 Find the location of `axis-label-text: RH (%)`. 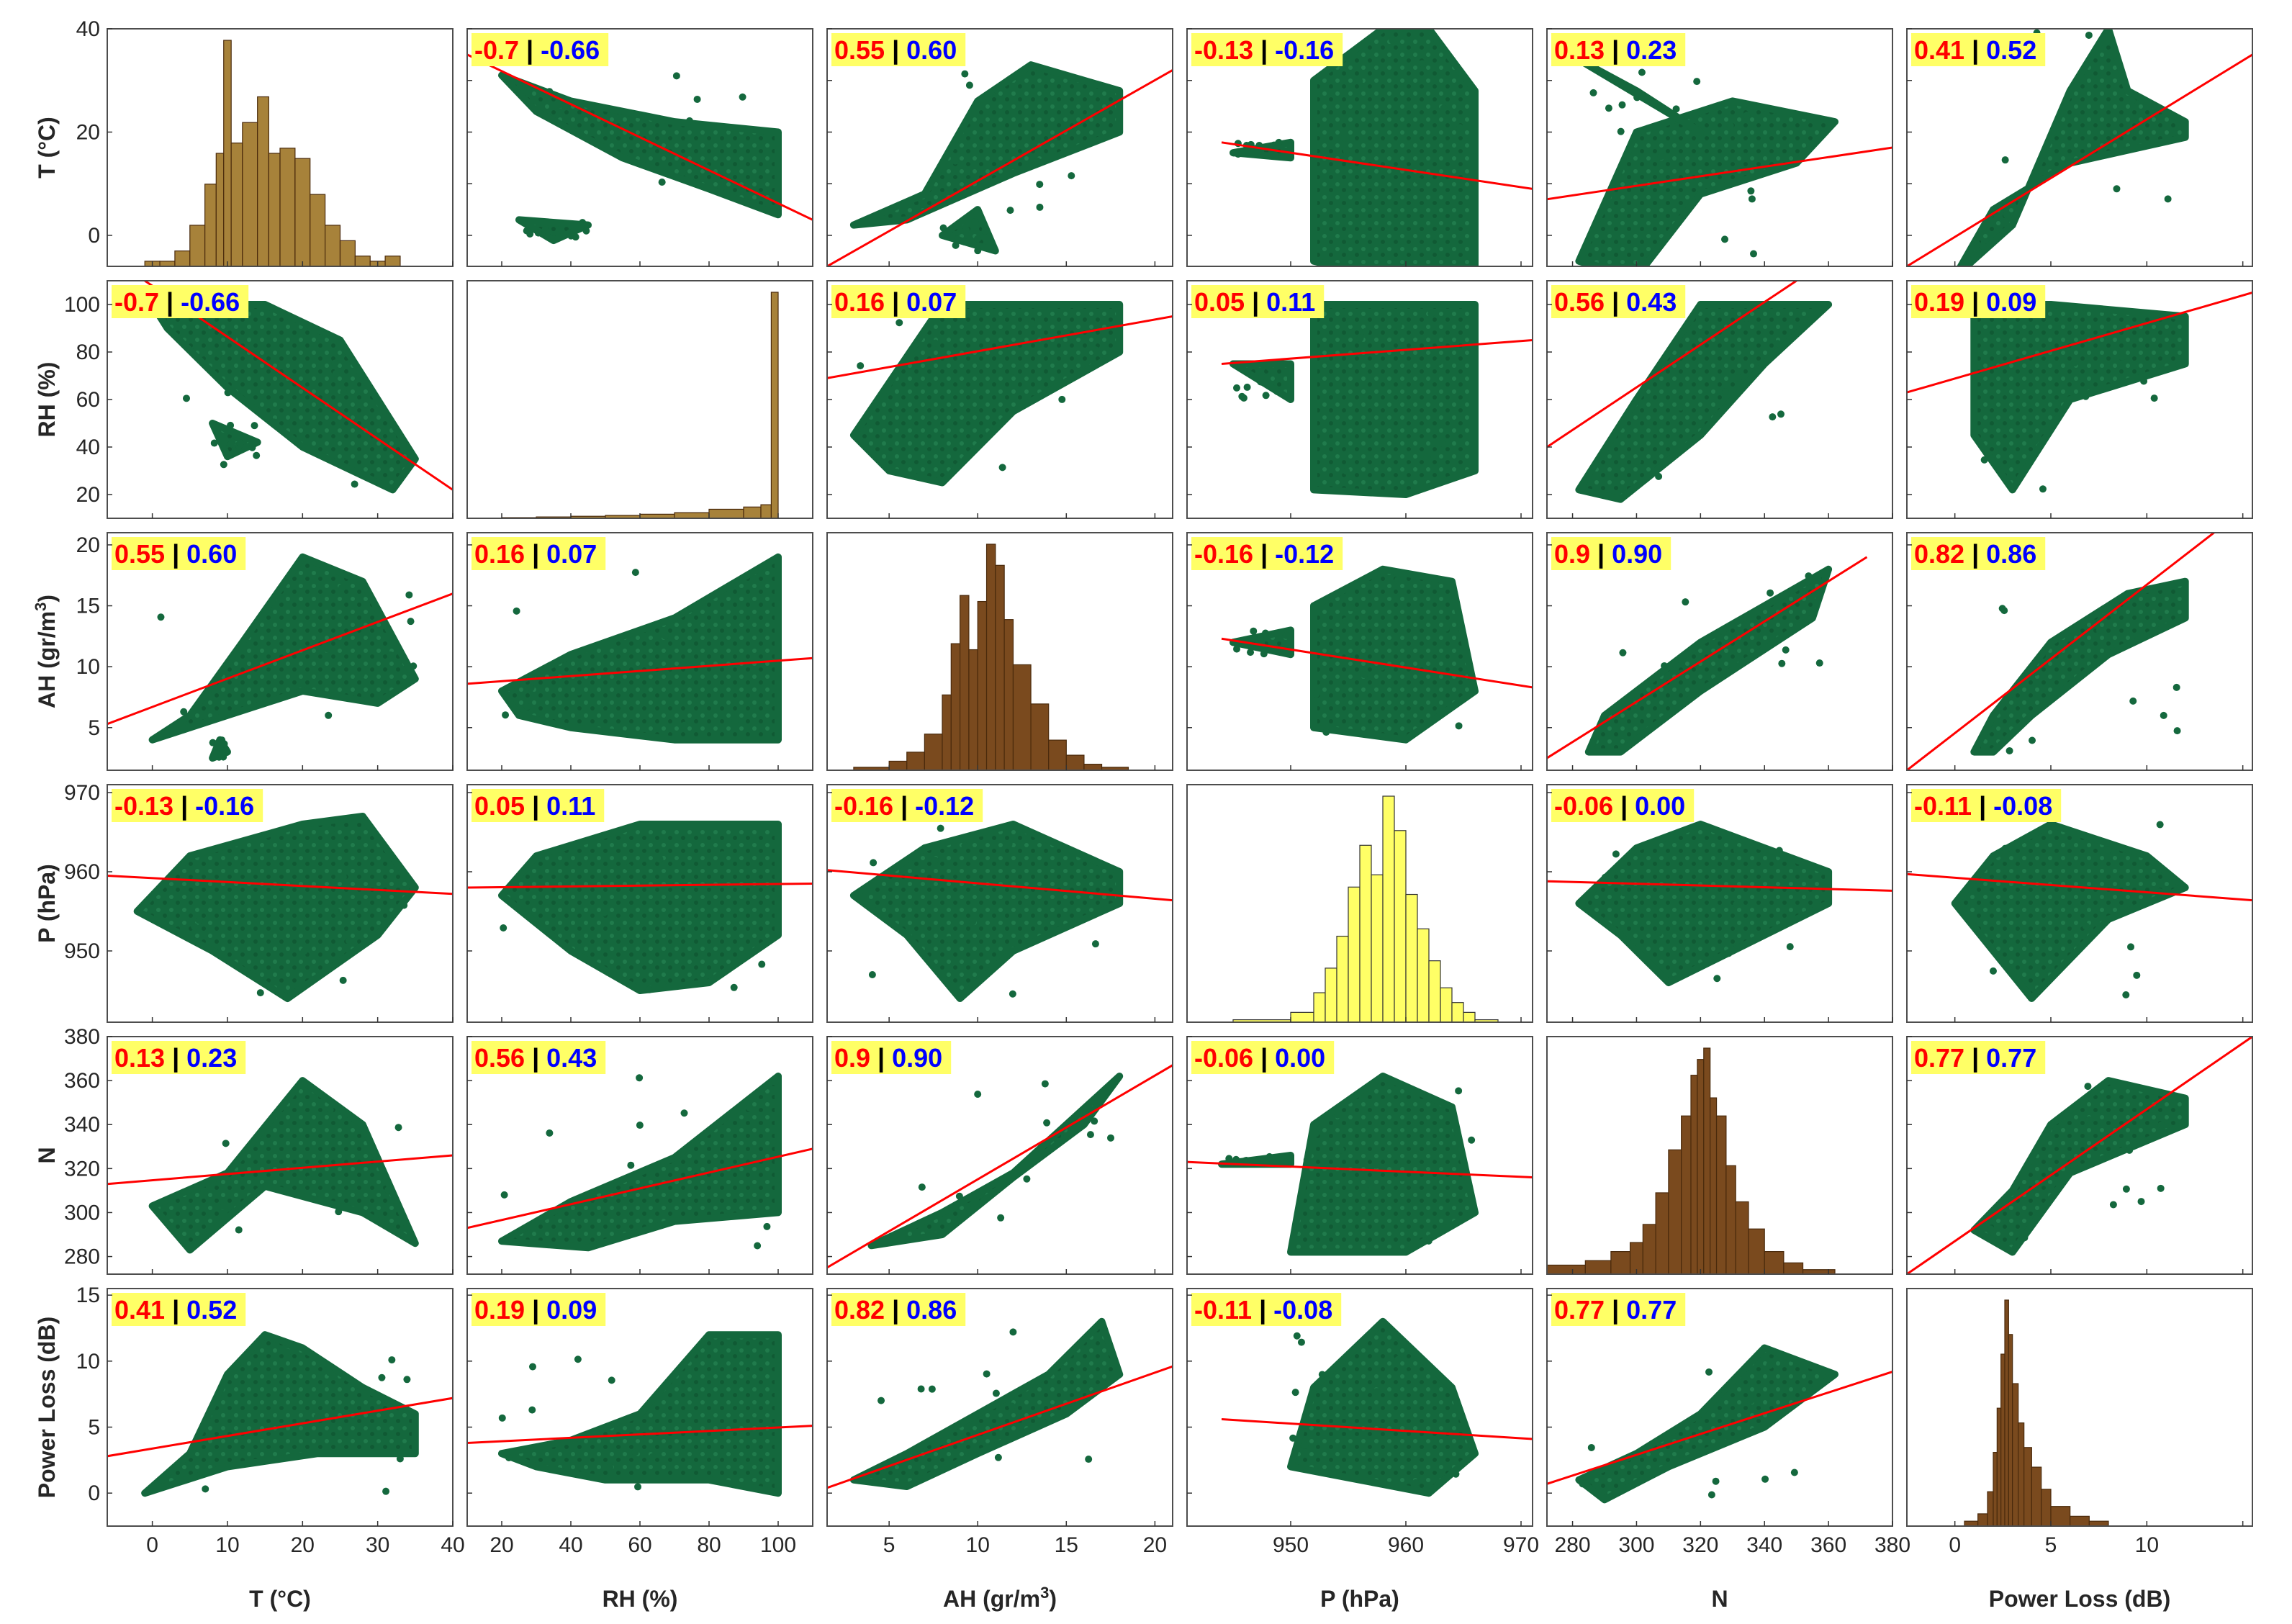

axis-label-text: RH (%) is located at coordinates (640, 1599).